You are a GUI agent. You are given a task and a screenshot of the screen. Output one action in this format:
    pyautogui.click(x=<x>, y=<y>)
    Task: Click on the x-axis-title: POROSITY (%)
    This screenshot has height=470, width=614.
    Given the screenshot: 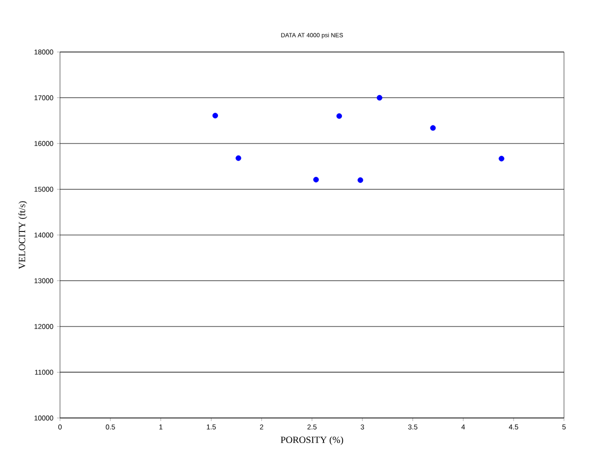 What is the action you would take?
    pyautogui.click(x=312, y=440)
    